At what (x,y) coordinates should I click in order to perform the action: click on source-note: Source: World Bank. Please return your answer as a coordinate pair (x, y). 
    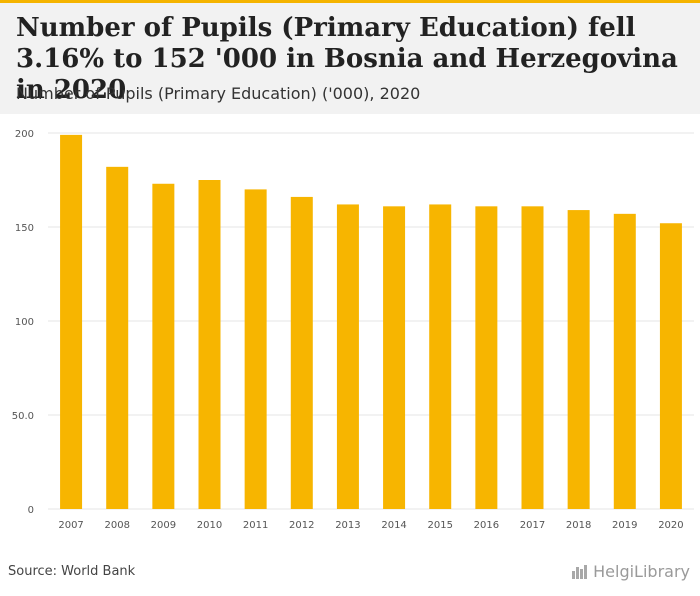
    Looking at the image, I should click on (72, 571).